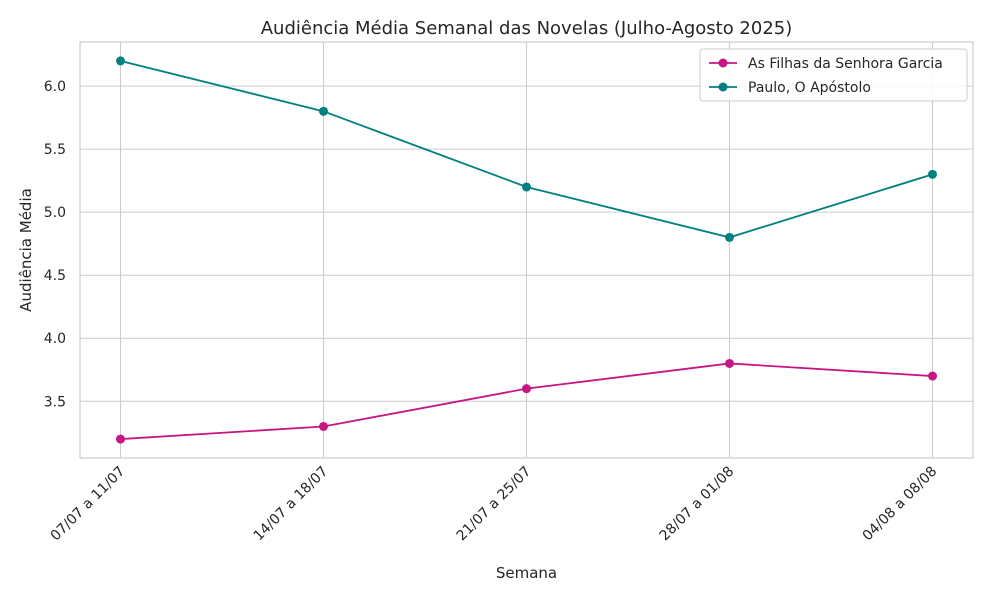 This screenshot has height=600, width=1000. What do you see at coordinates (55, 402) in the screenshot?
I see `y-tick-label: 3.5` at bounding box center [55, 402].